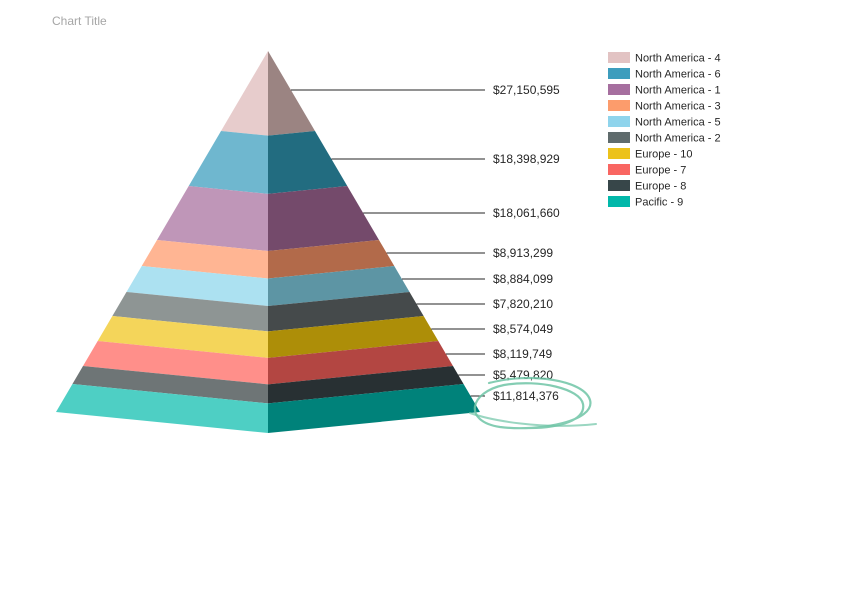  I want to click on data-label: $27,150,595, so click(526, 90).